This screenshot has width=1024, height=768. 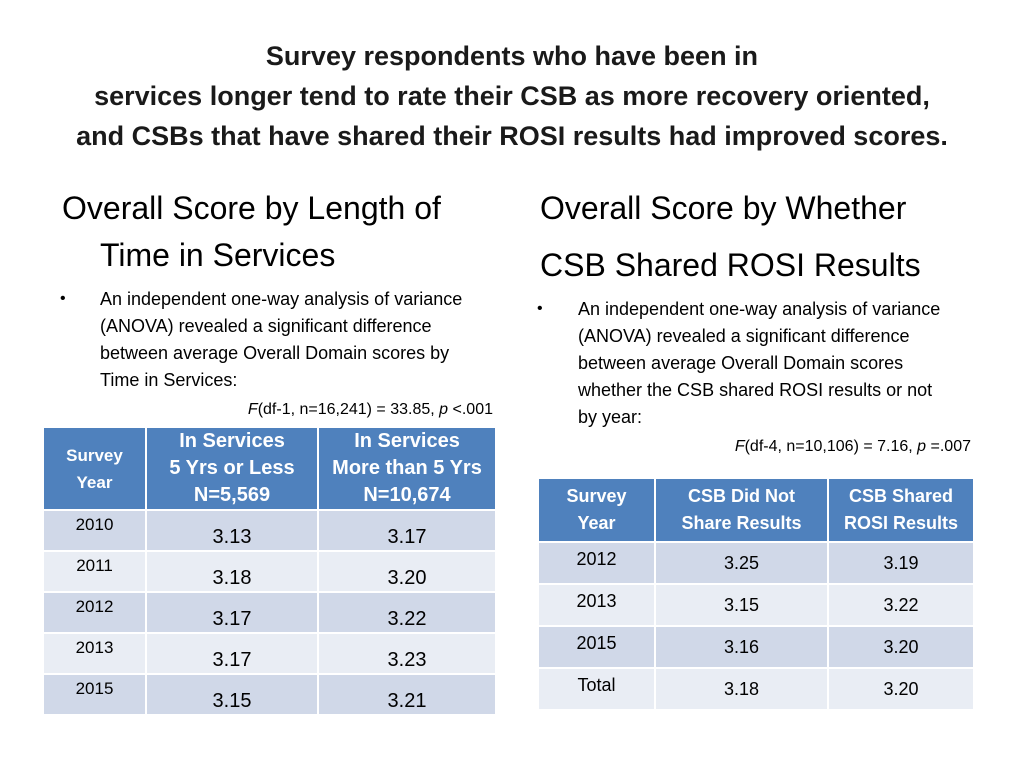 I want to click on left-header-survey-year: Survey Year, so click(x=94, y=468).